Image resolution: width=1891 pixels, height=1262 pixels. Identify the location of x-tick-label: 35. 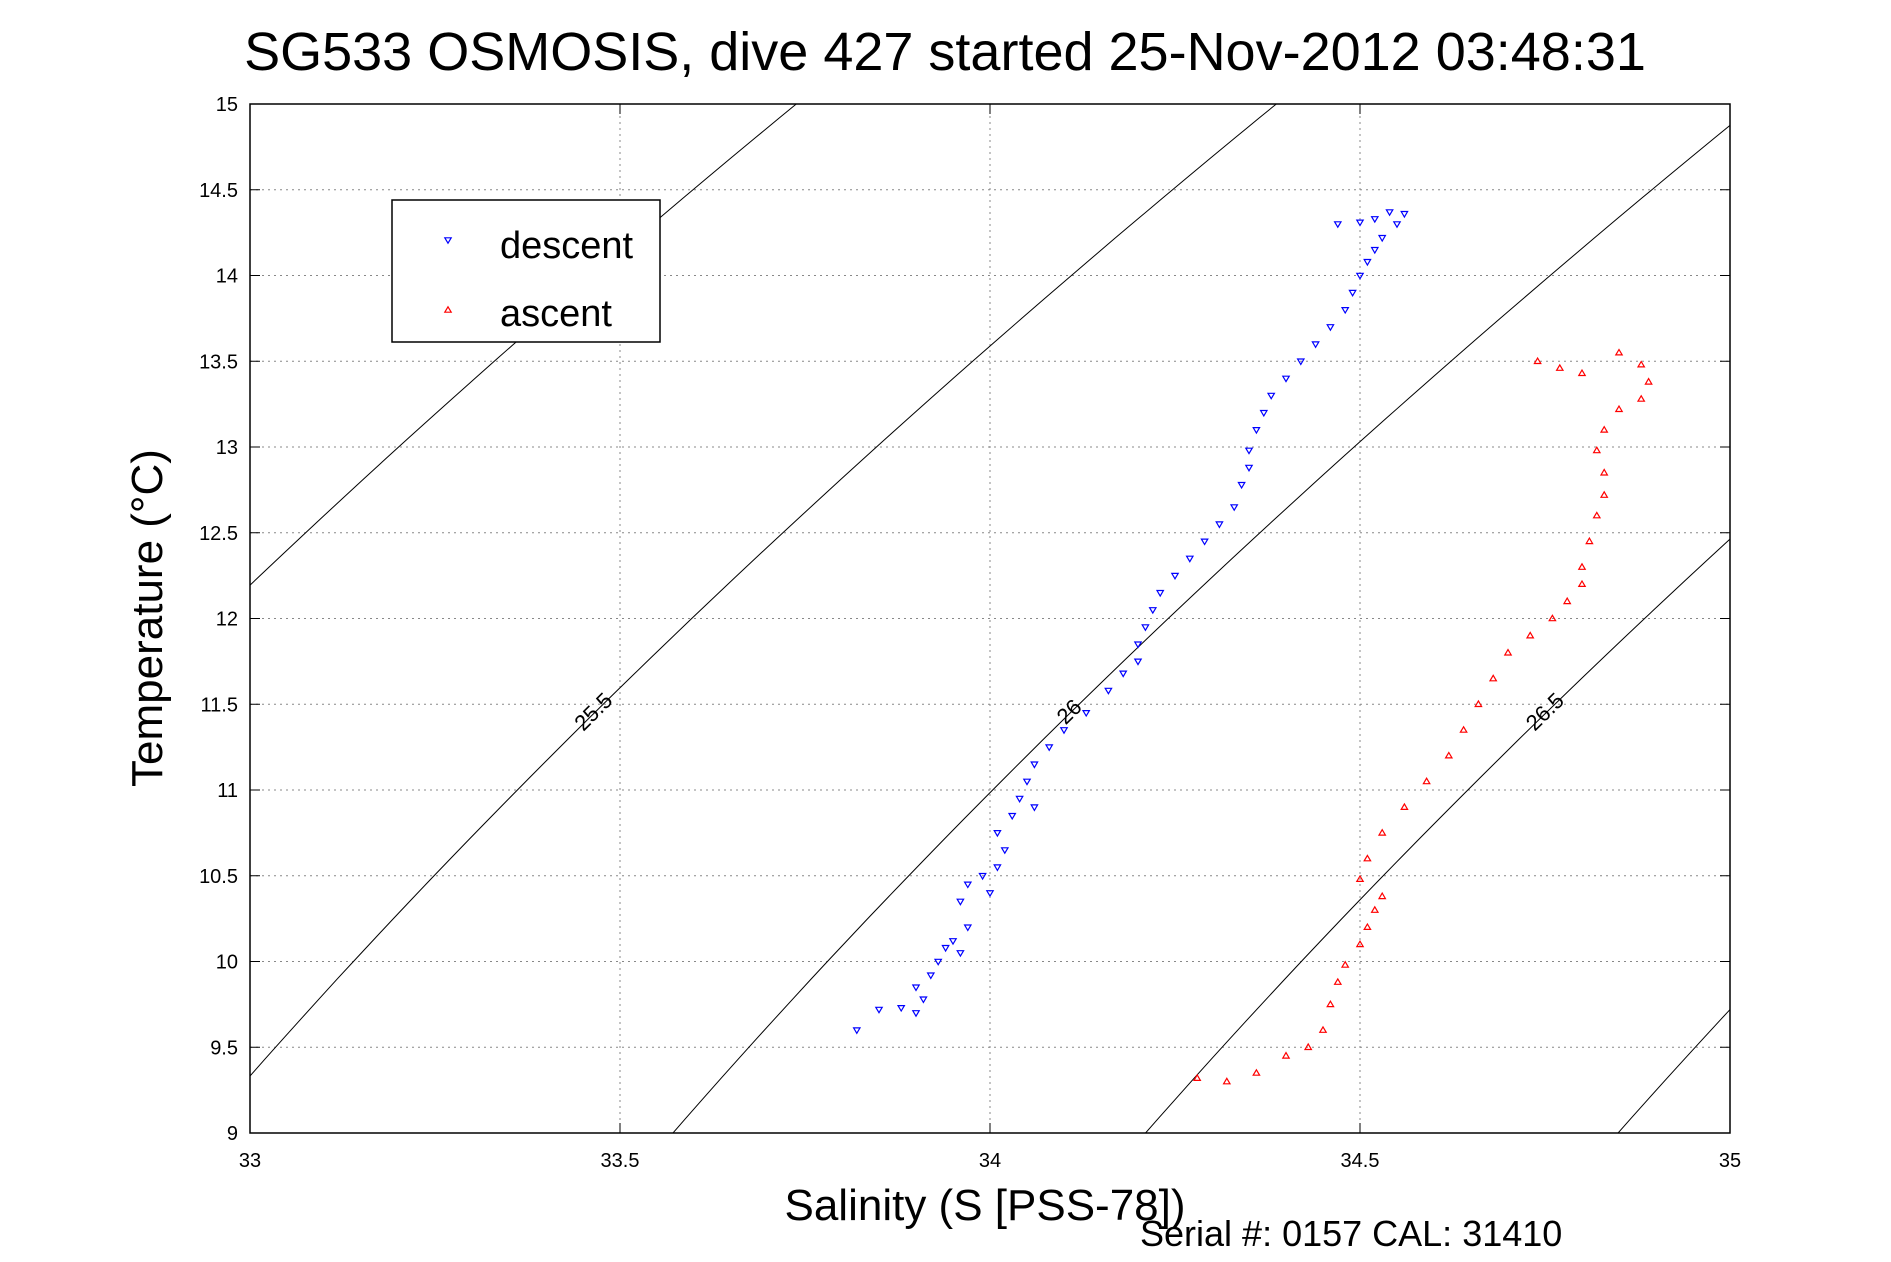
(1730, 1161).